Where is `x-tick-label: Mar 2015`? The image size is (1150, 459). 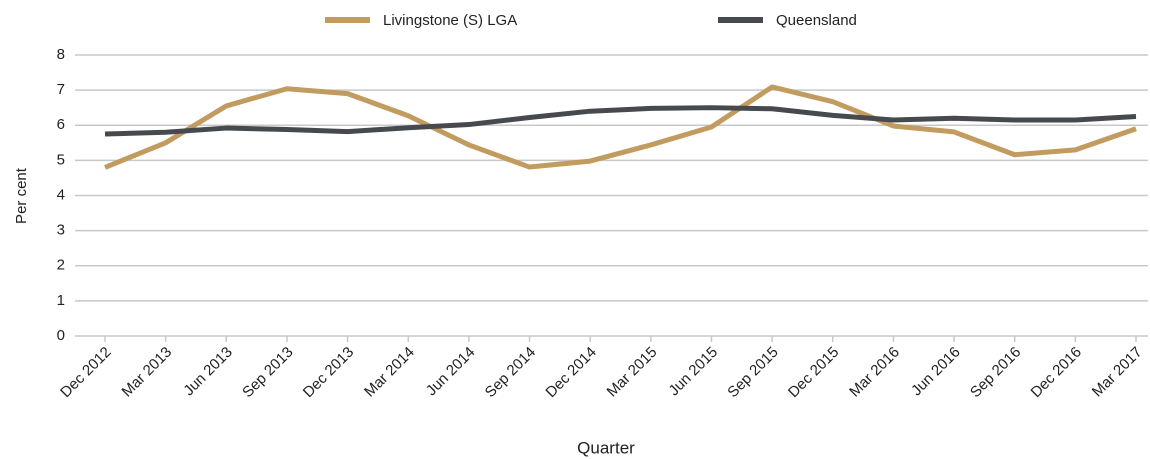
x-tick-label: Mar 2015 is located at coordinates (632, 372).